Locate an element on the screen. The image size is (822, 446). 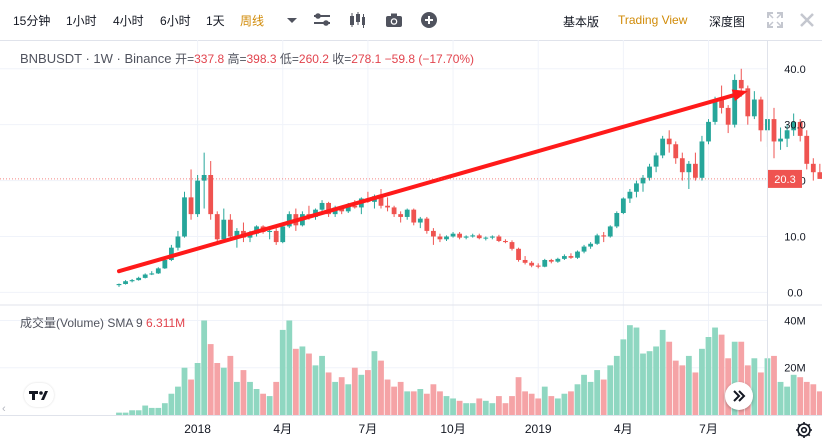
close-value: 278.1 is located at coordinates (366, 59).